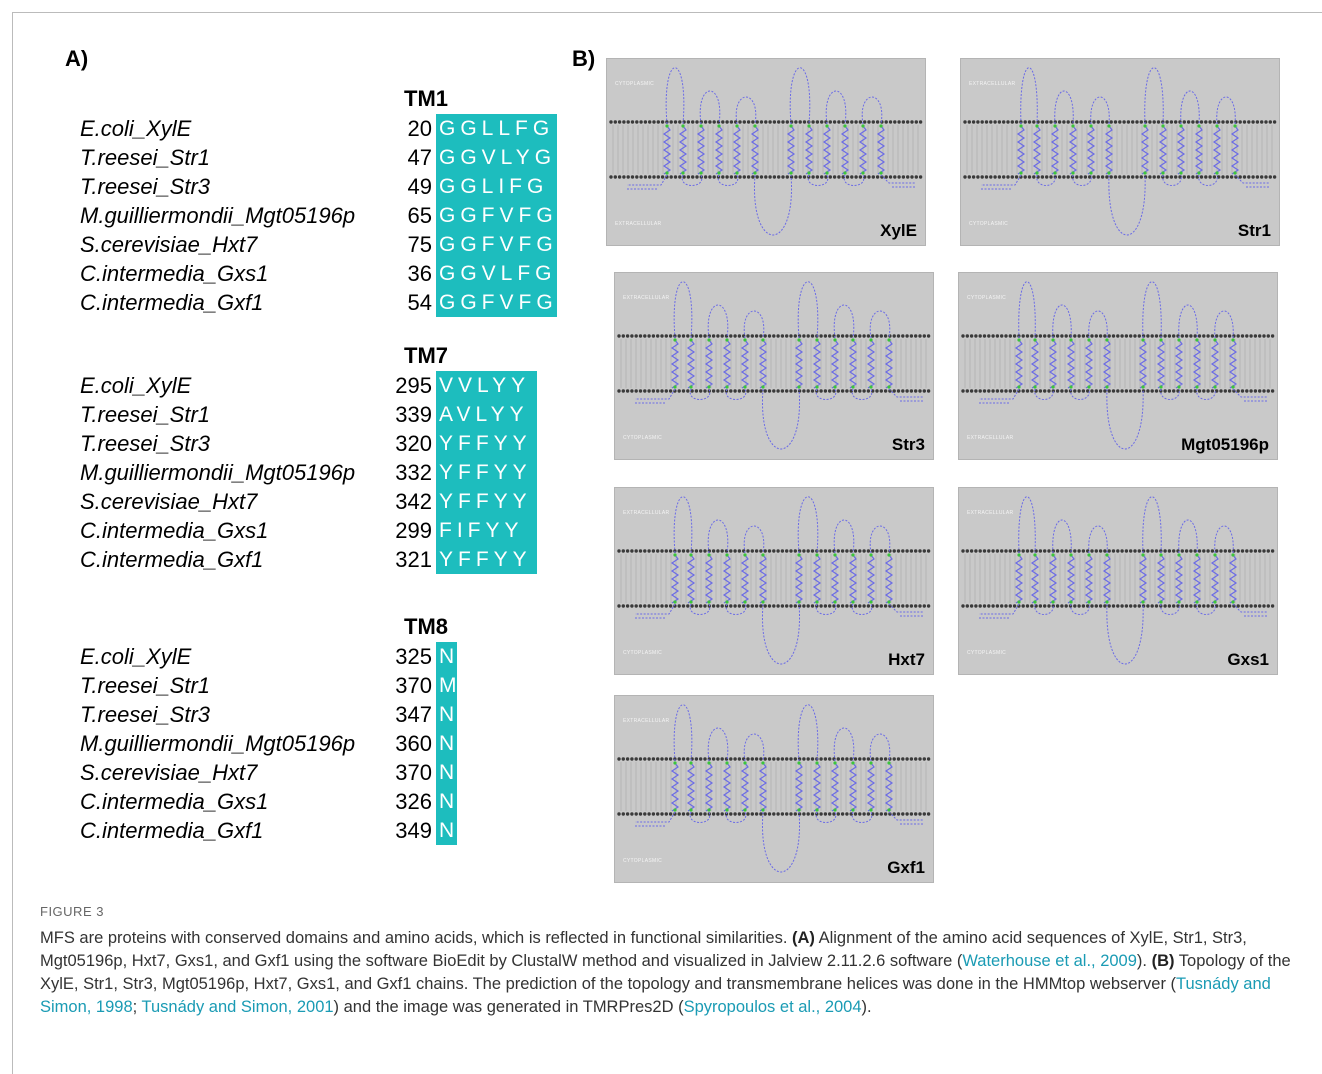 Image resolution: width=1322 pixels, height=1074 pixels. What do you see at coordinates (584, 58) in the screenshot?
I see `panel-label: B)` at bounding box center [584, 58].